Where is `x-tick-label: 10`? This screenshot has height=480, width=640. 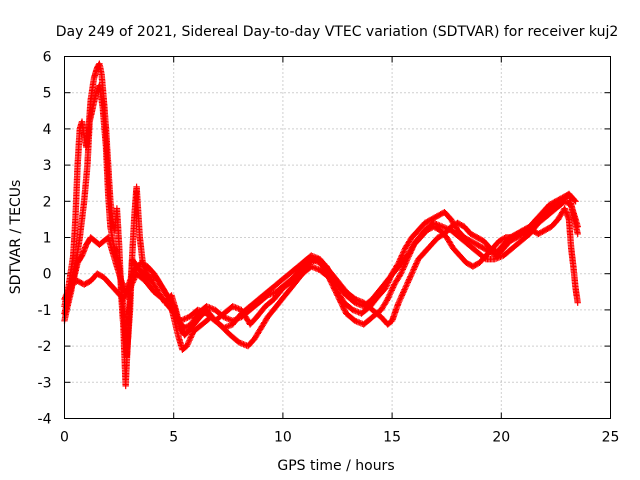 x-tick-label: 10 is located at coordinates (283, 438).